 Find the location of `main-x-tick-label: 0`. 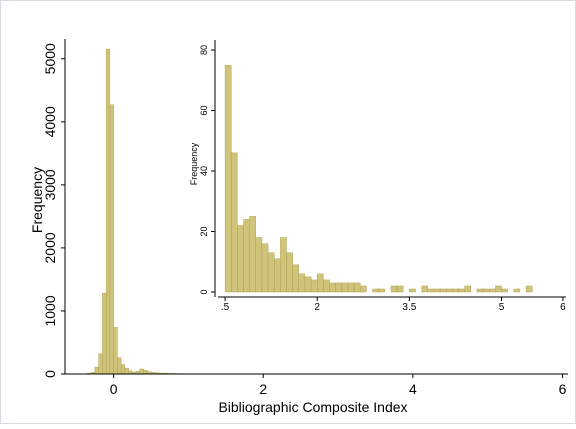

main-x-tick-label: 0 is located at coordinates (114, 389).